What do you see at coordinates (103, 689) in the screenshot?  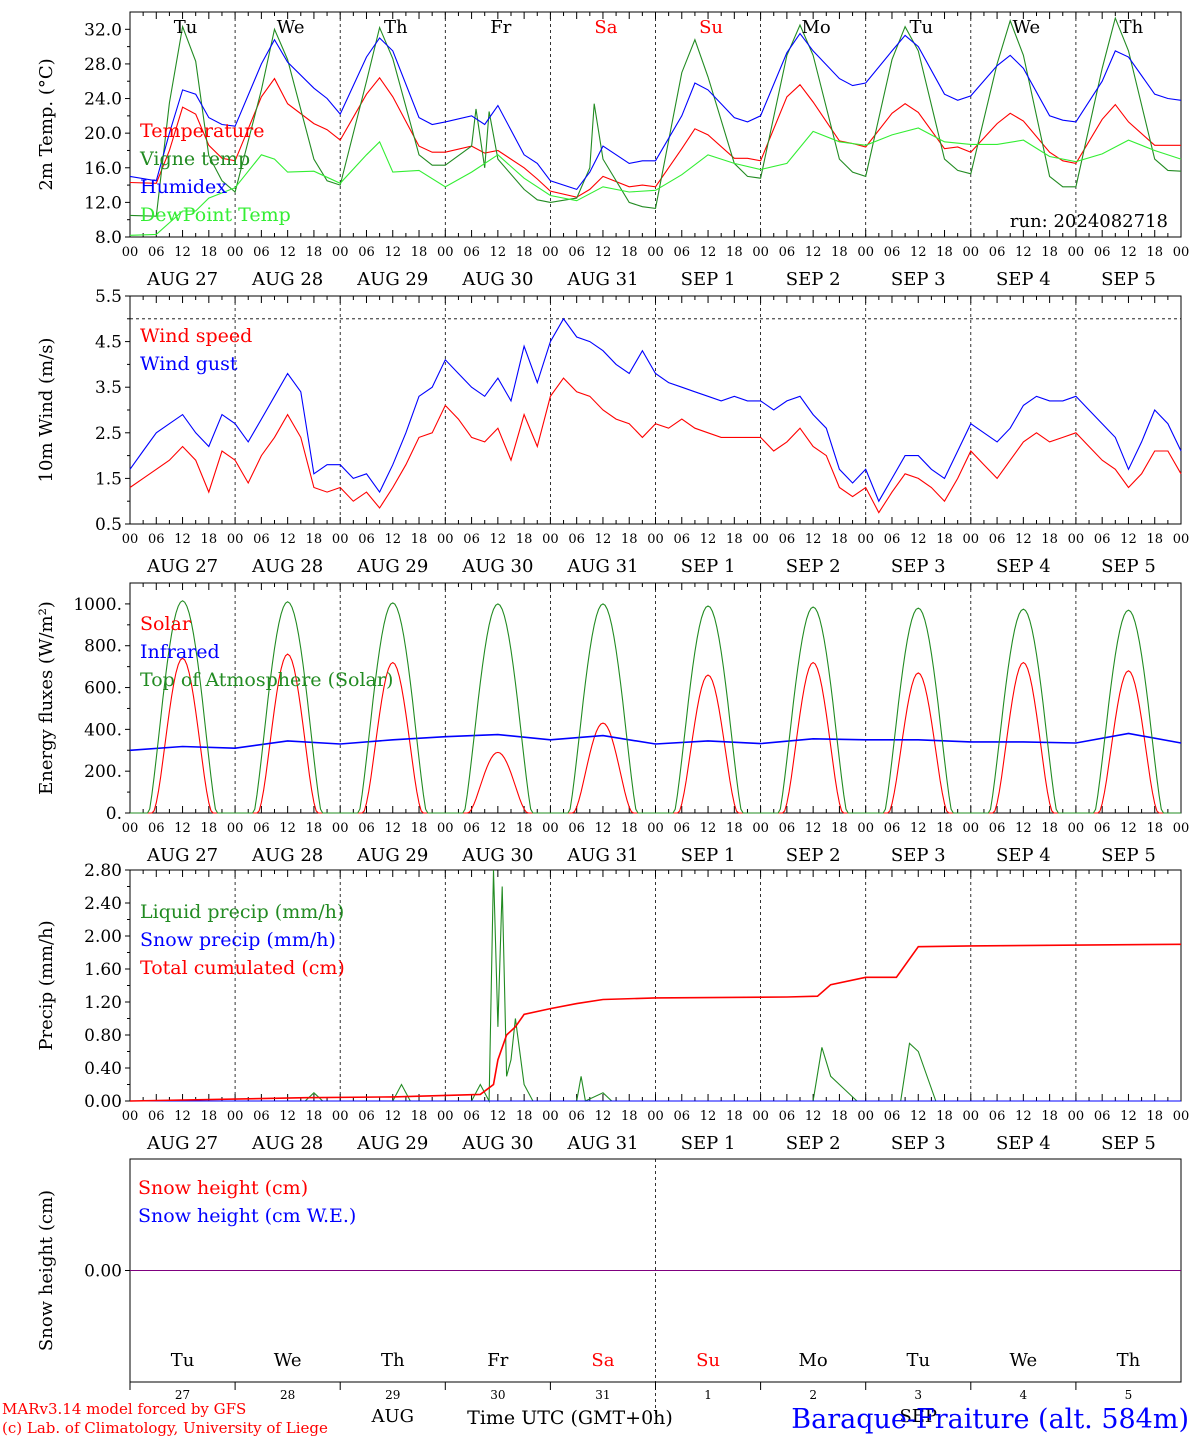 I see `y-tick-label: 600.` at bounding box center [103, 689].